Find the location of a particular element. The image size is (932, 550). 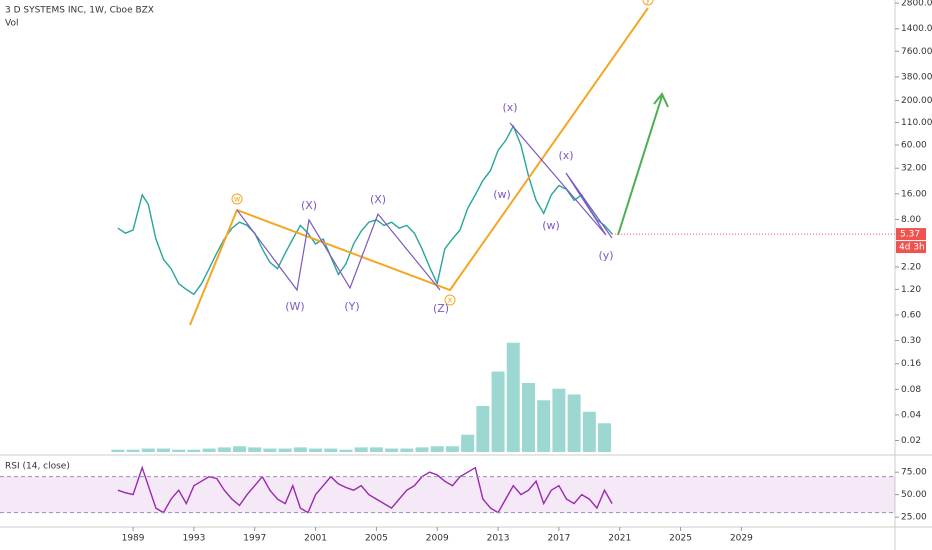

rsi-band is located at coordinates (447, 494).